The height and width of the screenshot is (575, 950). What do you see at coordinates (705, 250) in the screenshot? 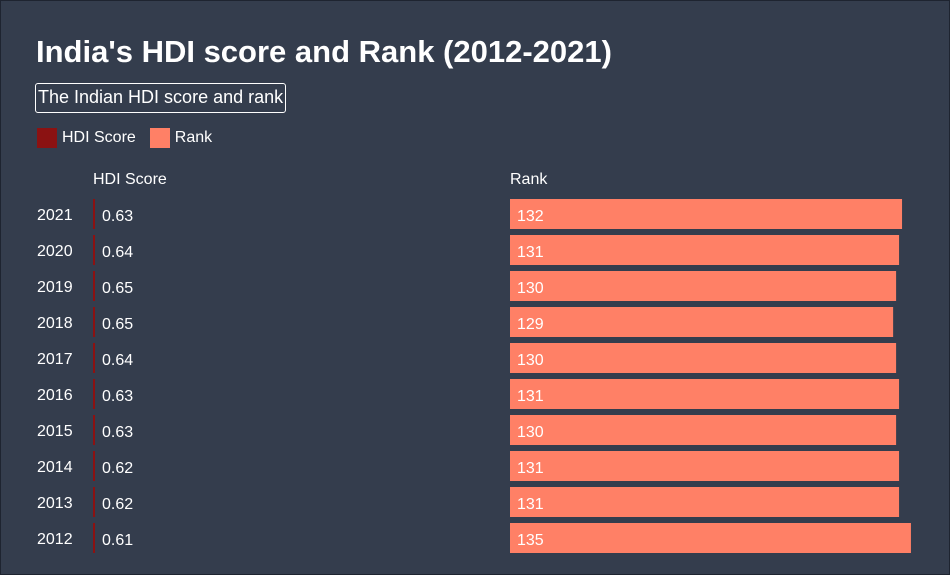
I see `rank-bar-2020` at bounding box center [705, 250].